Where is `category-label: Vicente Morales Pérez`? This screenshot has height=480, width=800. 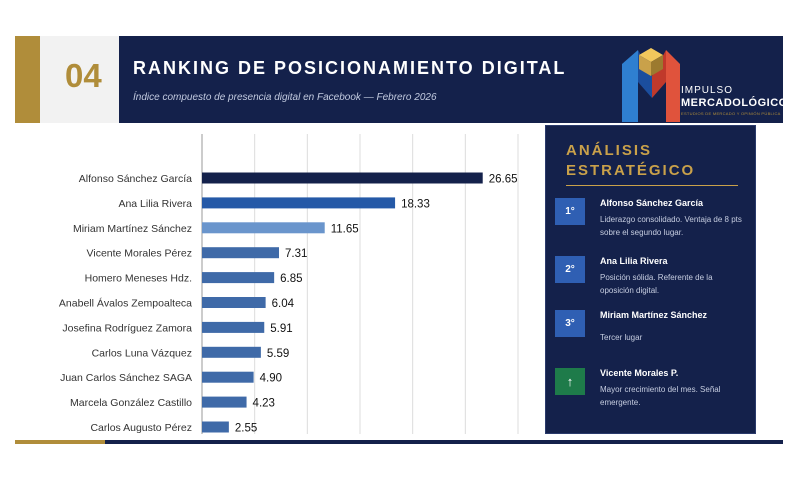 category-label: Vicente Morales Pérez is located at coordinates (139, 254).